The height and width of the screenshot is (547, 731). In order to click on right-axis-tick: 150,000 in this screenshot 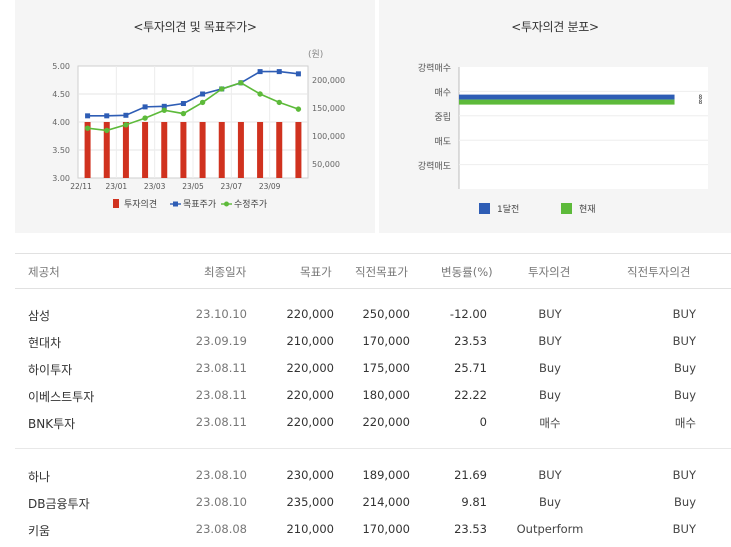, I will do `click(328, 108)`.